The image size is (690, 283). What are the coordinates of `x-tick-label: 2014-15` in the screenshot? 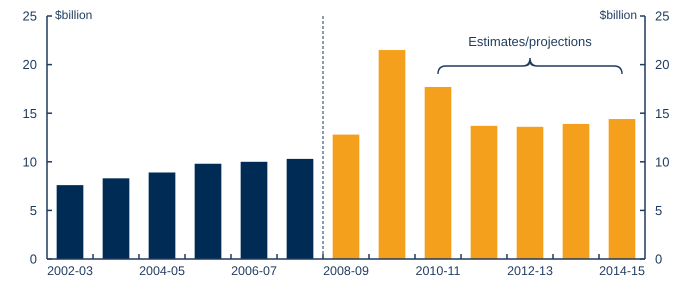 It's located at (622, 271).